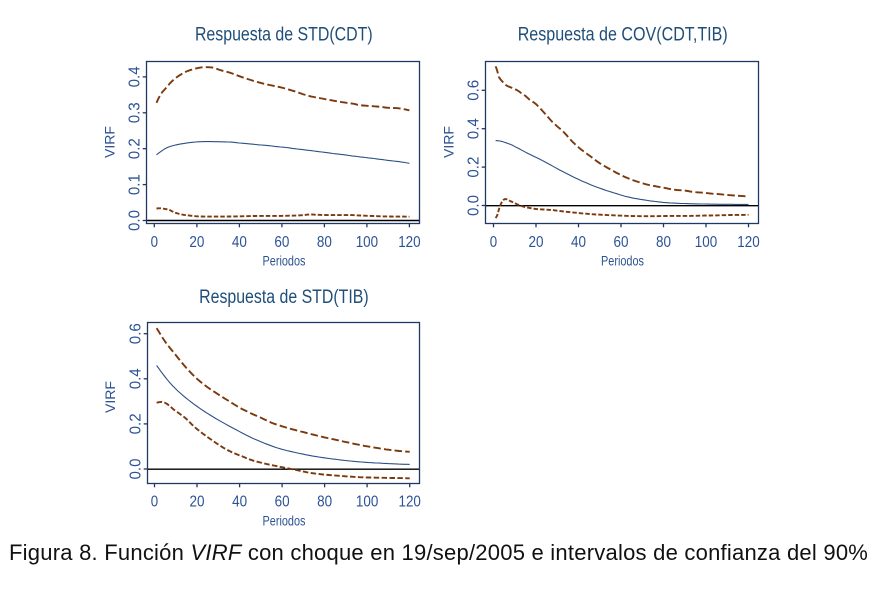  Describe the element at coordinates (623, 34) in the screenshot. I see `svg-text: Respuesta de COV(CDT,TIB)` at that location.